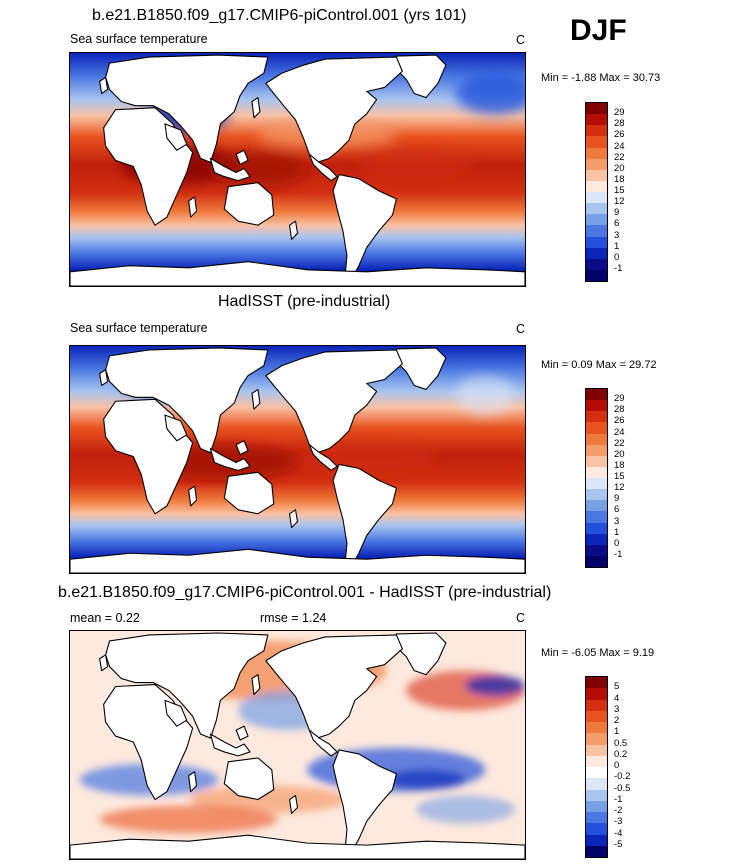 The width and height of the screenshot is (732, 865). I want to click on colorbar-label: -5, so click(618, 844).